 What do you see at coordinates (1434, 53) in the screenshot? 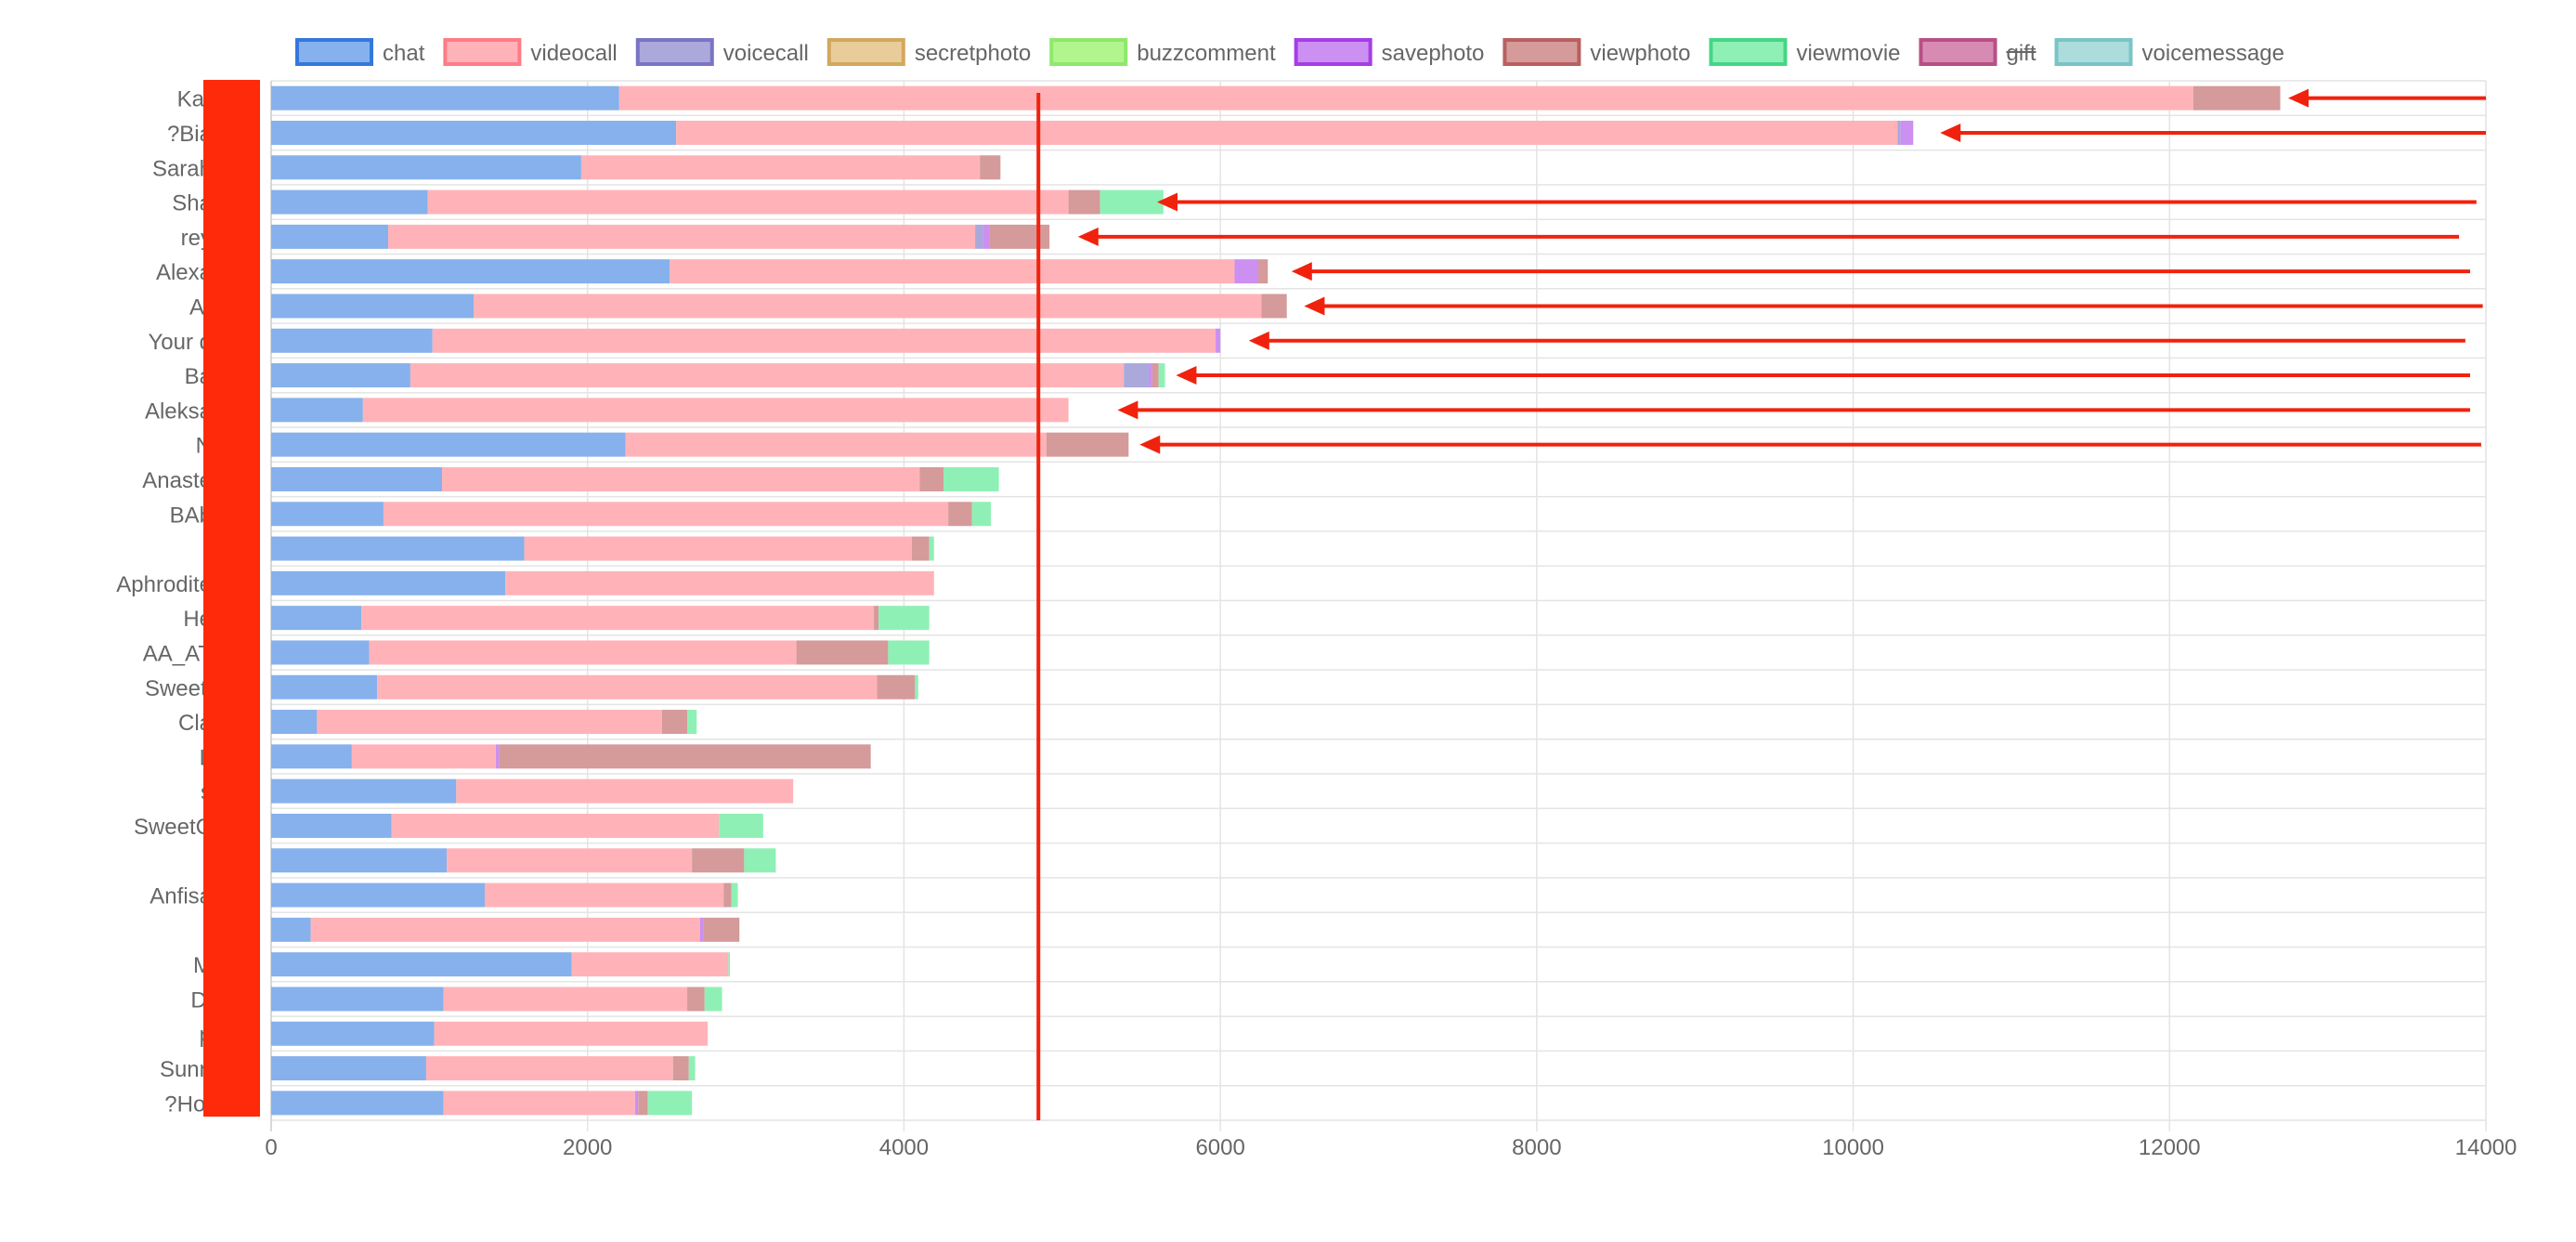
I see `legend-label: savephoto` at bounding box center [1434, 53].